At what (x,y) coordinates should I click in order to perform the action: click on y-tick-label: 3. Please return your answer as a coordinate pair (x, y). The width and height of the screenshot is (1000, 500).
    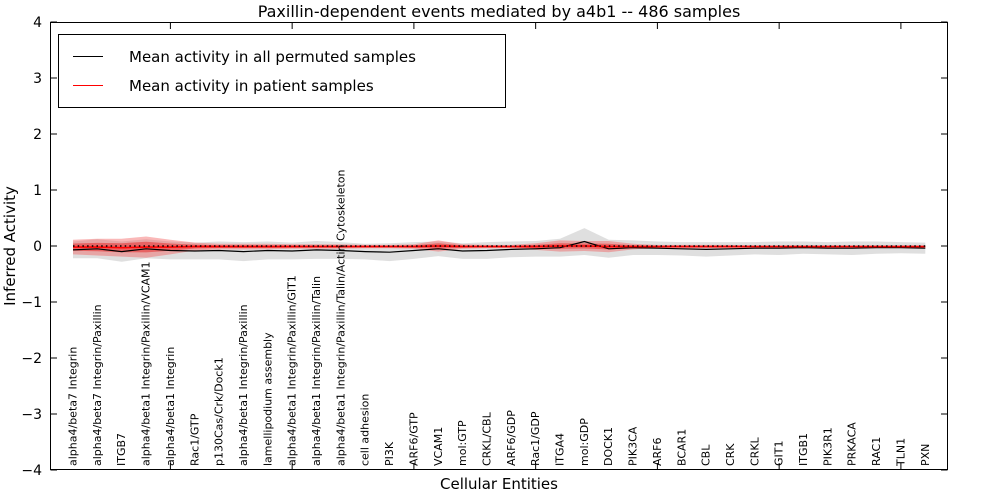
    Looking at the image, I should click on (37, 79).